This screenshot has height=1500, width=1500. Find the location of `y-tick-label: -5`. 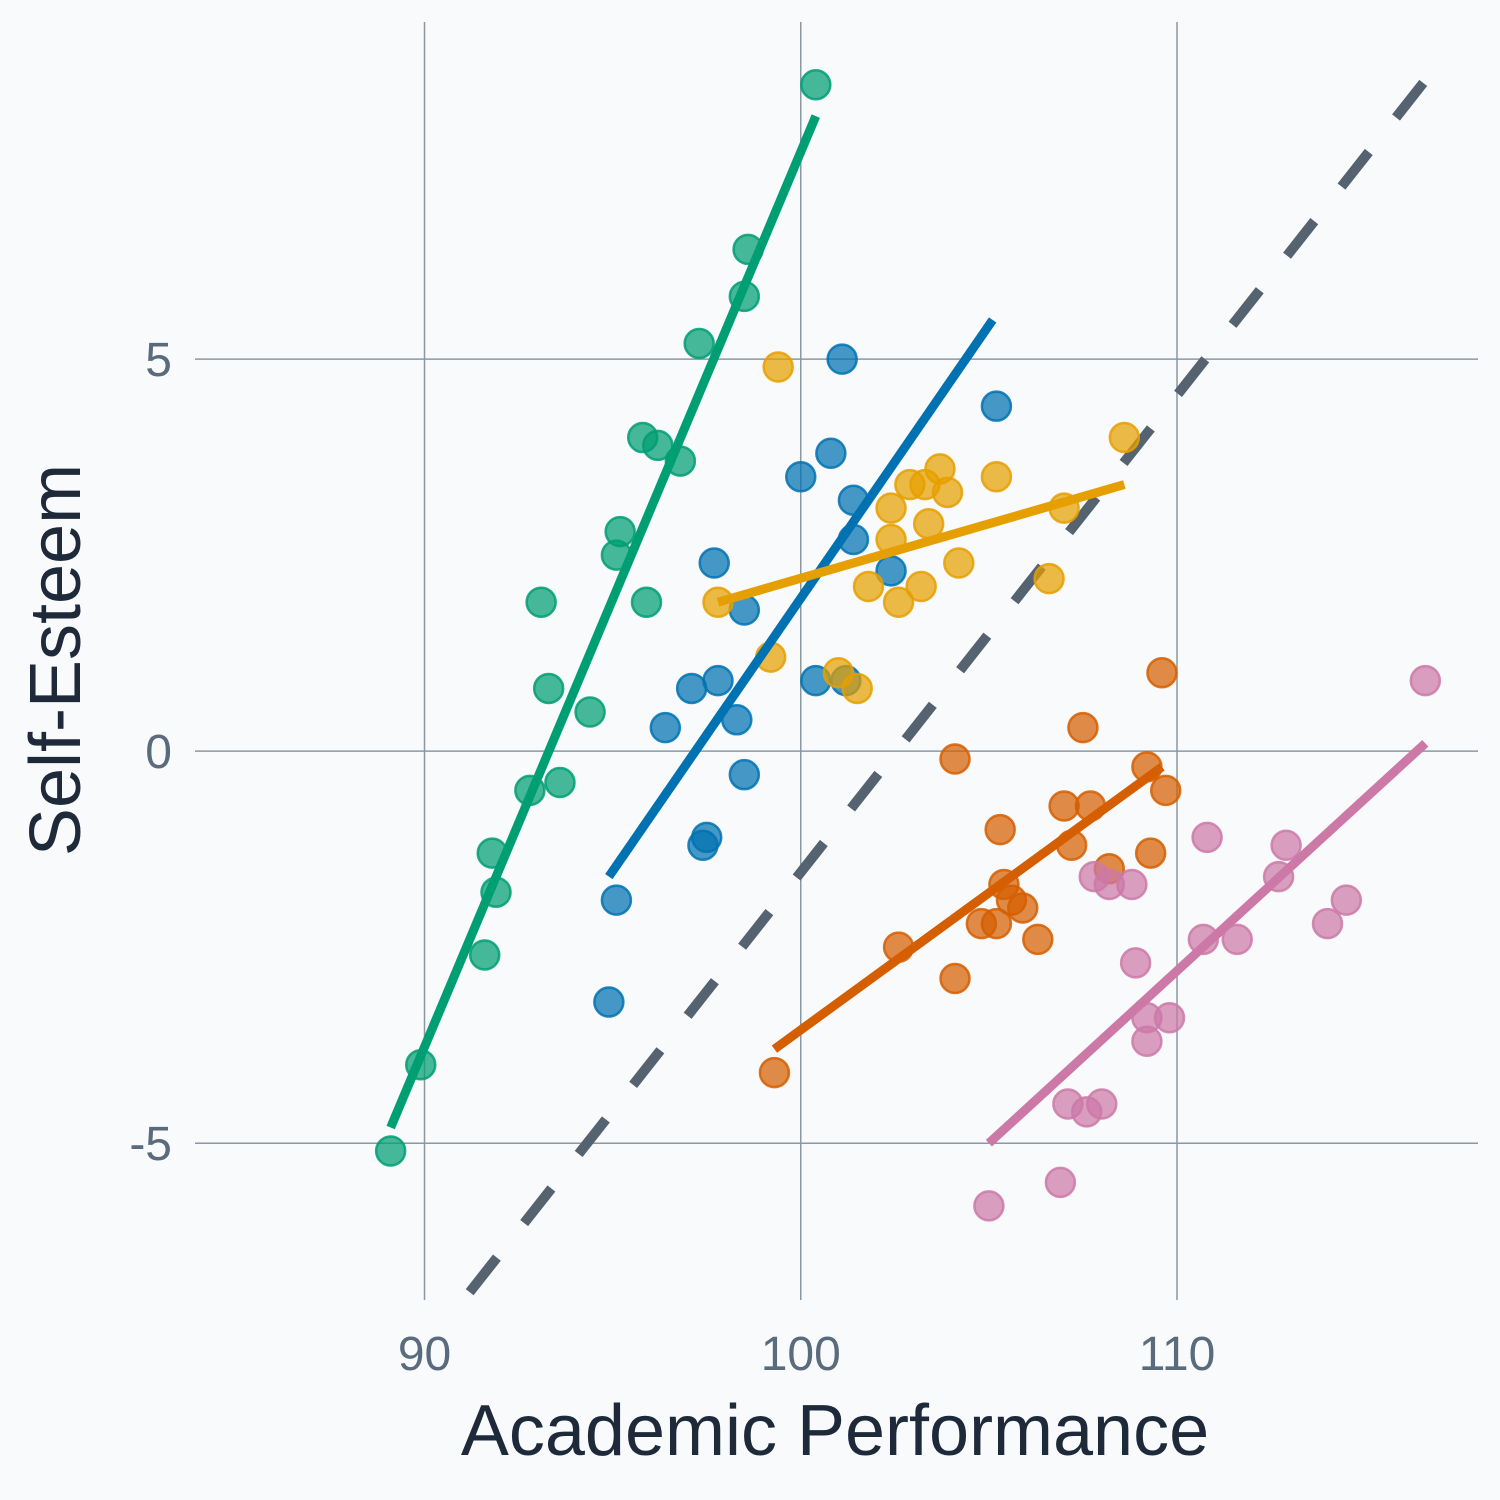

y-tick-label: -5 is located at coordinates (150, 1144).